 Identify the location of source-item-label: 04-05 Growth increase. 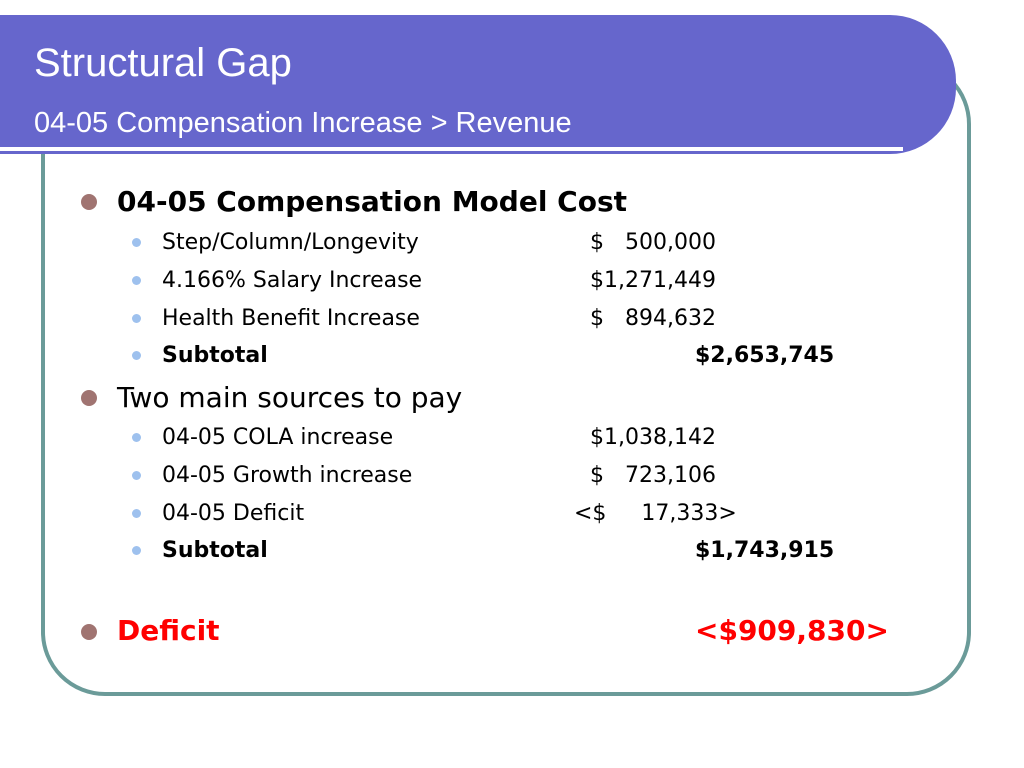
(287, 475).